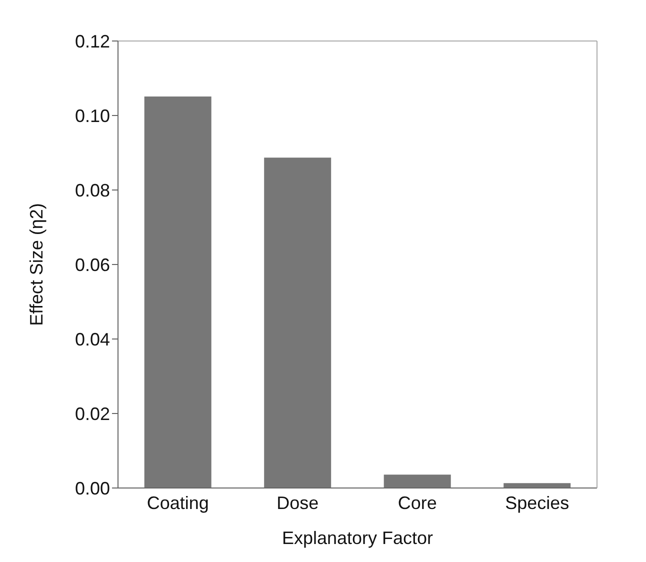 This screenshot has width=646, height=562. What do you see at coordinates (92, 116) in the screenshot?
I see `y-tick-label: 0.10` at bounding box center [92, 116].